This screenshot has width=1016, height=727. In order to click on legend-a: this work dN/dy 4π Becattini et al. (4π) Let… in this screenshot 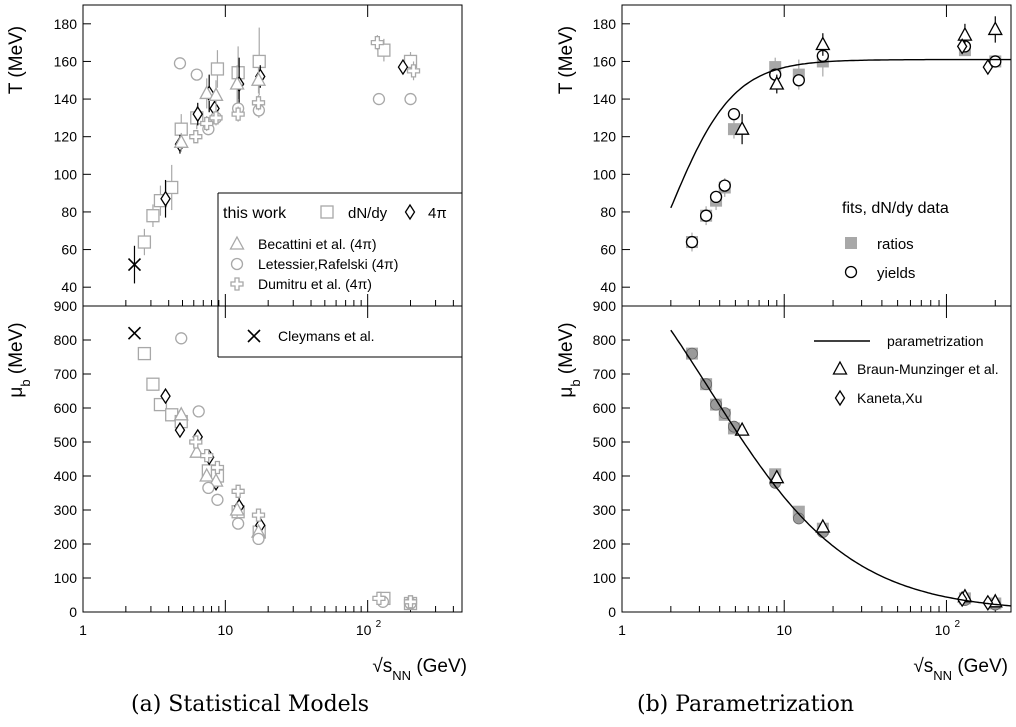, I will do `click(339, 275)`.